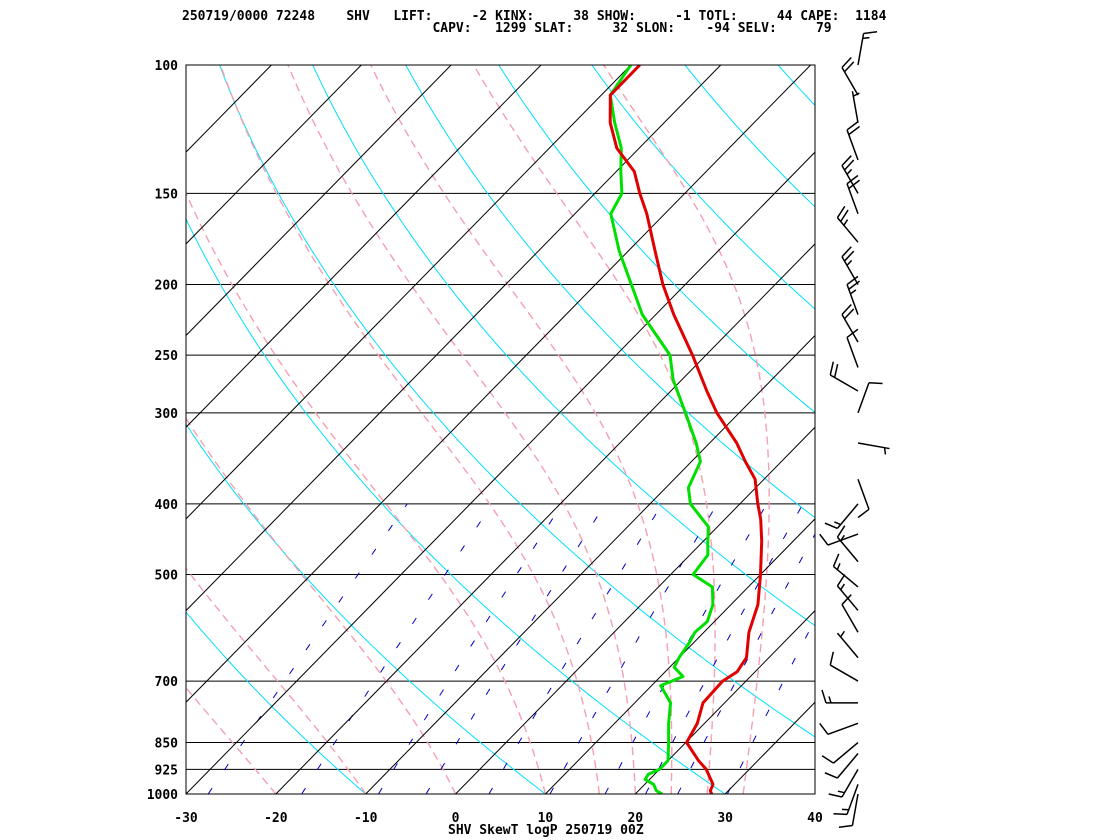 This screenshot has height=840, width=1120. I want to click on pressure-tick-label: 850, so click(167, 744).